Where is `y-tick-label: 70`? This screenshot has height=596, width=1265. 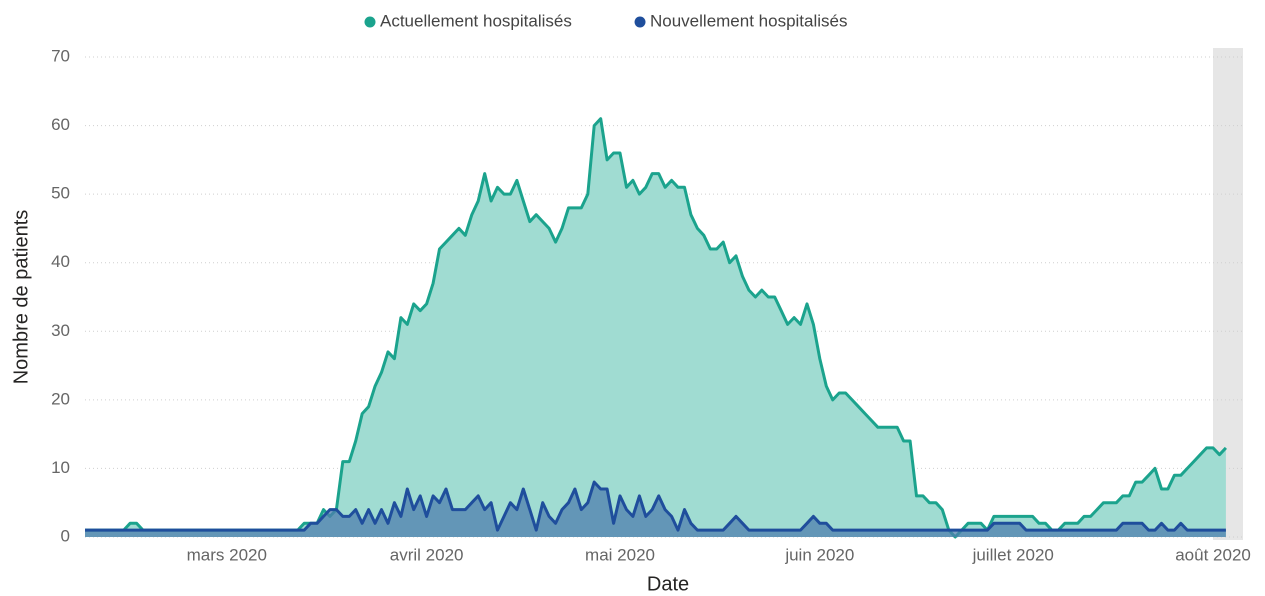
y-tick-label: 70 is located at coordinates (60, 55).